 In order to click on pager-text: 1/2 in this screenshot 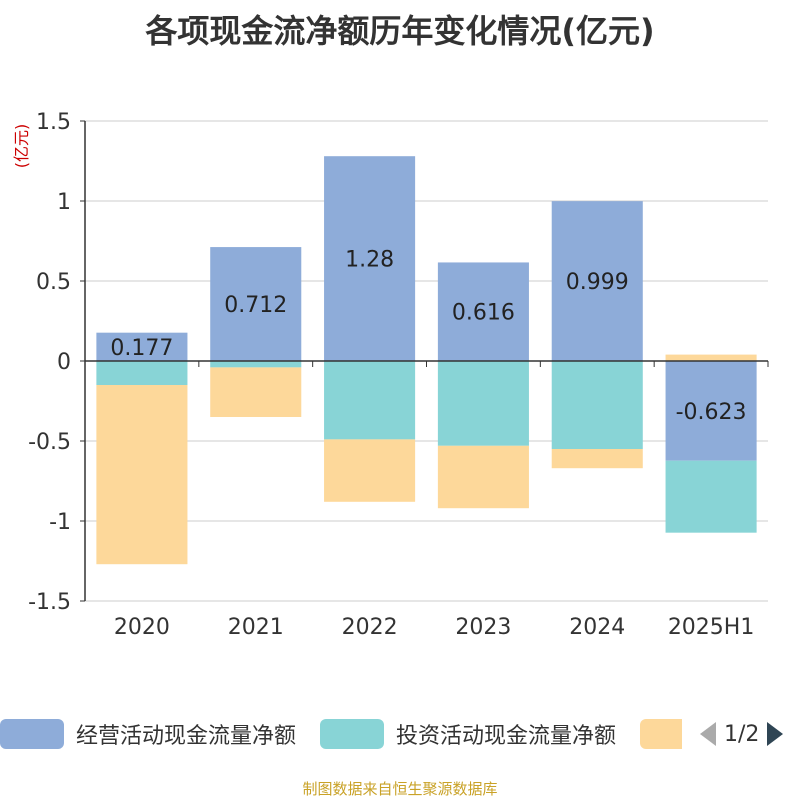, I will do `click(742, 734)`.